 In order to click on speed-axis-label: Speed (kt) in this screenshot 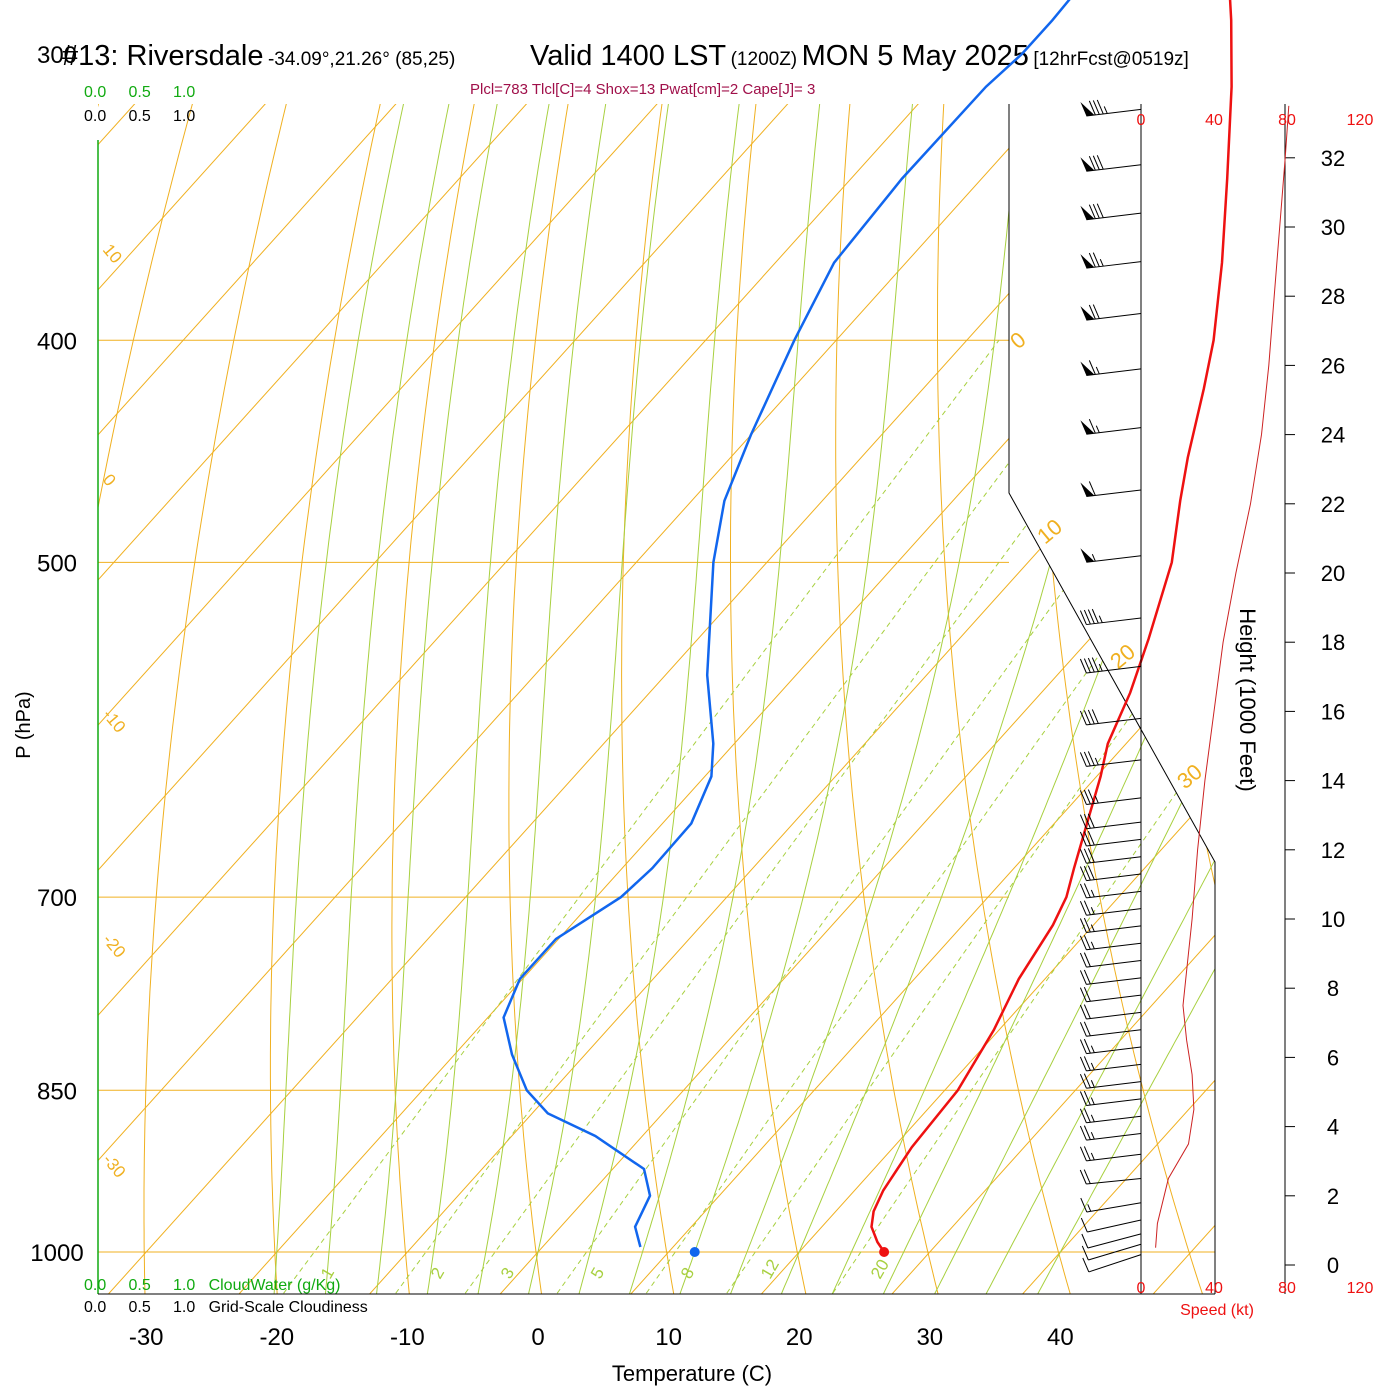, I will do `click(1217, 1310)`.